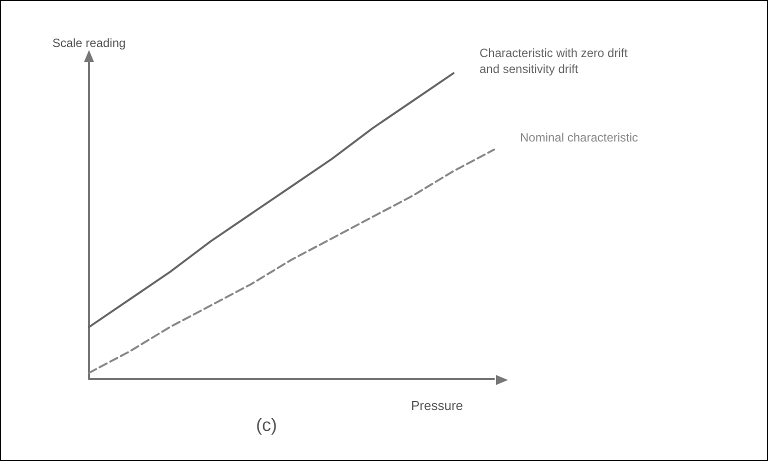 The height and width of the screenshot is (461, 768). Describe the element at coordinates (266, 425) in the screenshot. I see `text: (c)` at that location.